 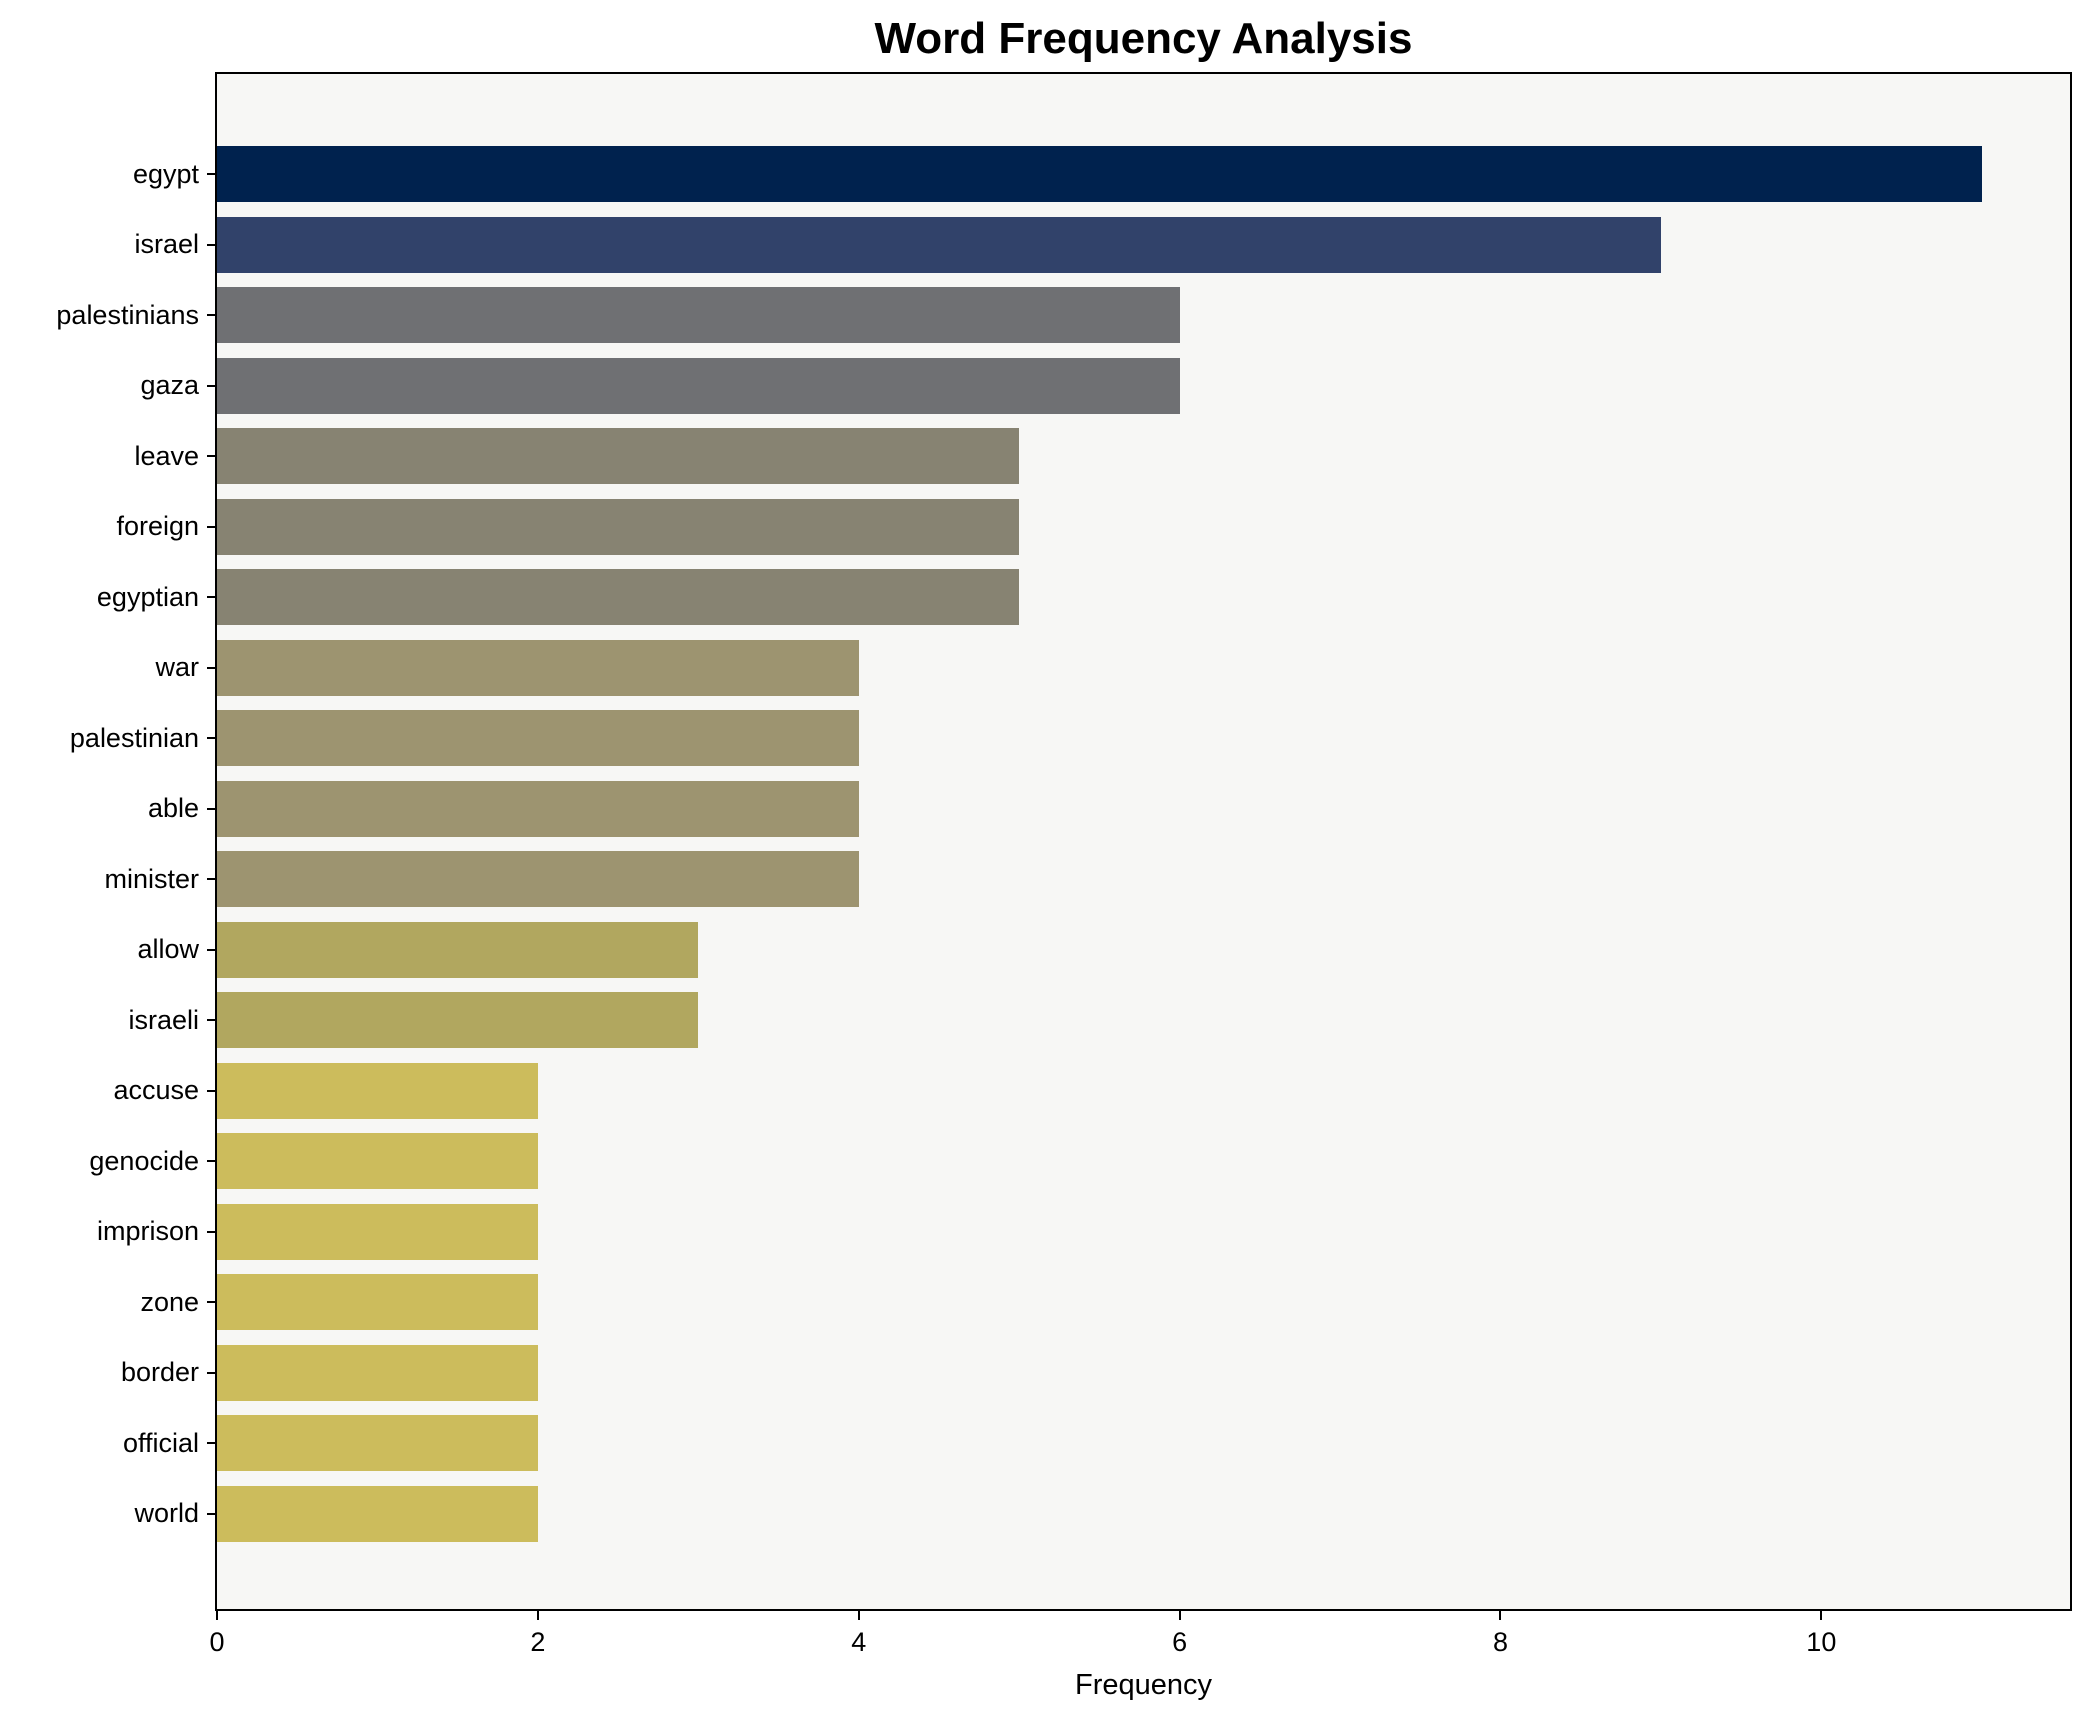 What do you see at coordinates (169, 385) in the screenshot?
I see `y-tick-label-gaza: gaza` at bounding box center [169, 385].